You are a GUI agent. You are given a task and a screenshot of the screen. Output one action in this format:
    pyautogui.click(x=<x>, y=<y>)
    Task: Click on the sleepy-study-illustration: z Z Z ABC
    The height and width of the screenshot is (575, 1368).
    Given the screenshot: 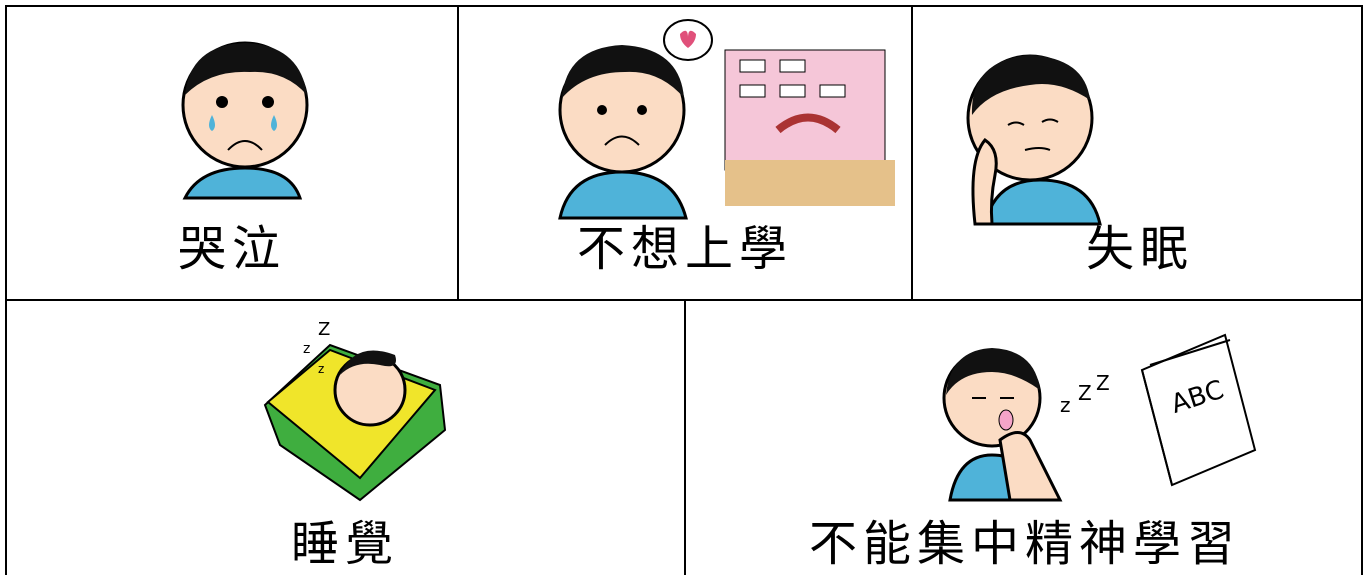 What is the action you would take?
    pyautogui.click(x=1099, y=417)
    